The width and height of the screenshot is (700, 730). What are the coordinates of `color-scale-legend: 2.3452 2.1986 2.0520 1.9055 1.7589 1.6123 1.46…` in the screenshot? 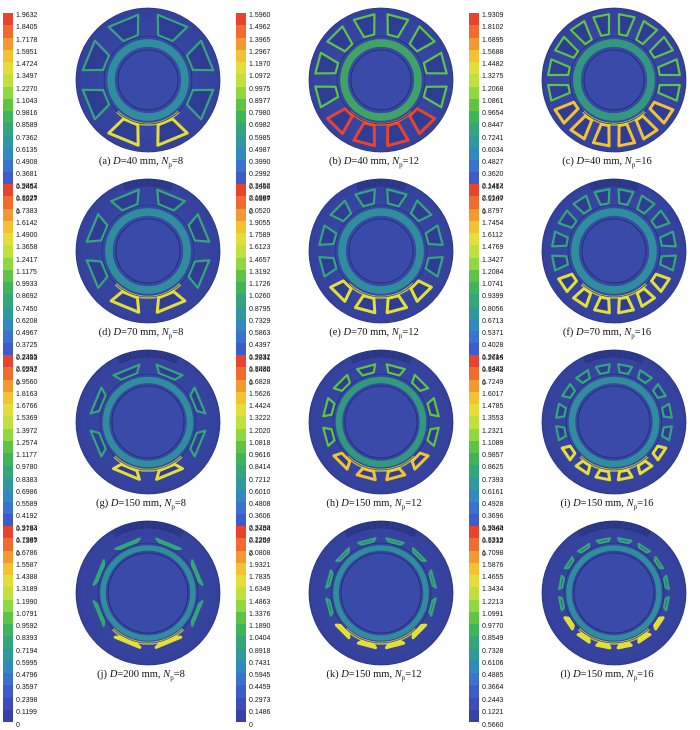 It's located at (259, 285).